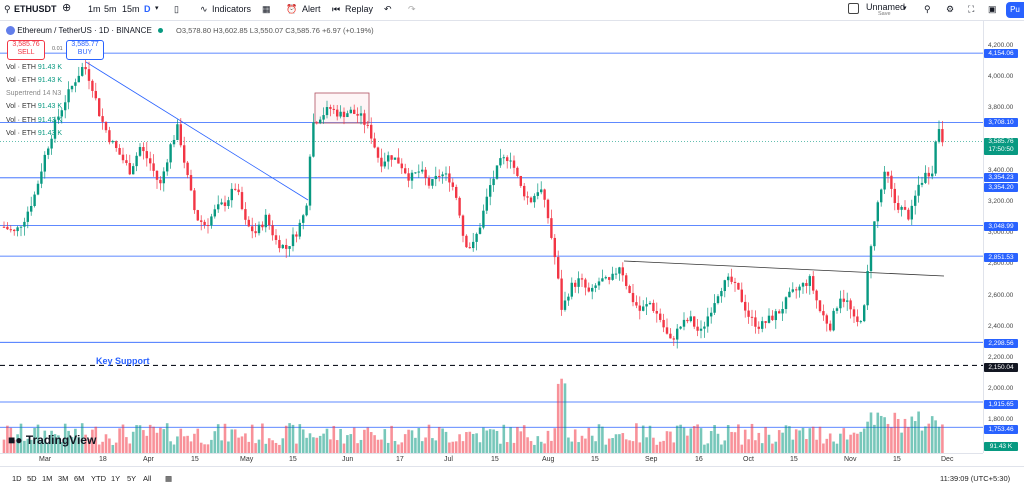  Describe the element at coordinates (905, 8) in the screenshot. I see `layout-dropdown-icon: ▾` at that location.